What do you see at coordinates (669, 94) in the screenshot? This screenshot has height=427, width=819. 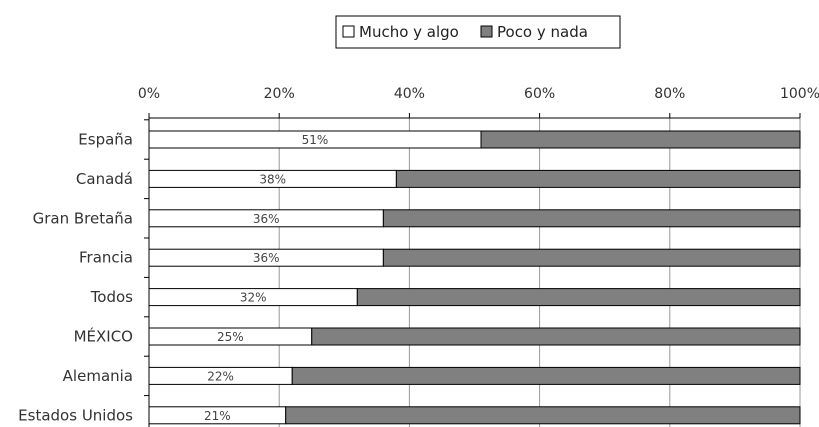 I see `x-tick-label: 80%` at bounding box center [669, 94].